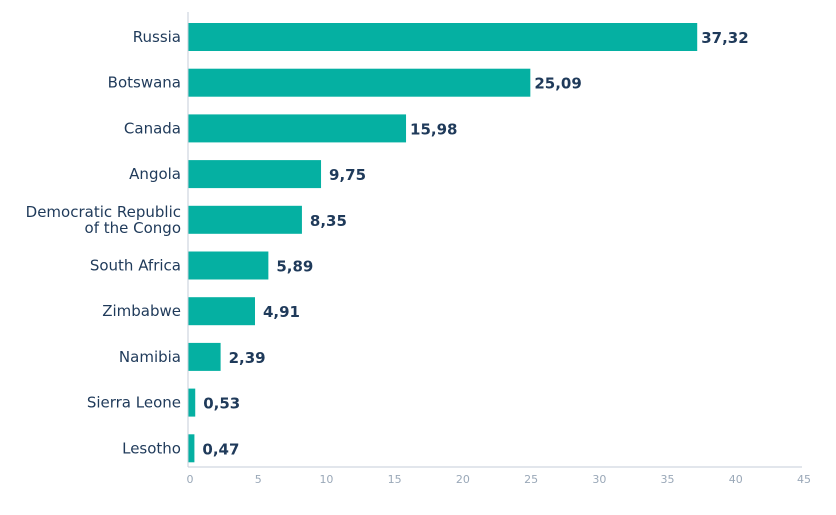  Describe the element at coordinates (221, 404) in the screenshot. I see `value-label: 0,53` at that location.